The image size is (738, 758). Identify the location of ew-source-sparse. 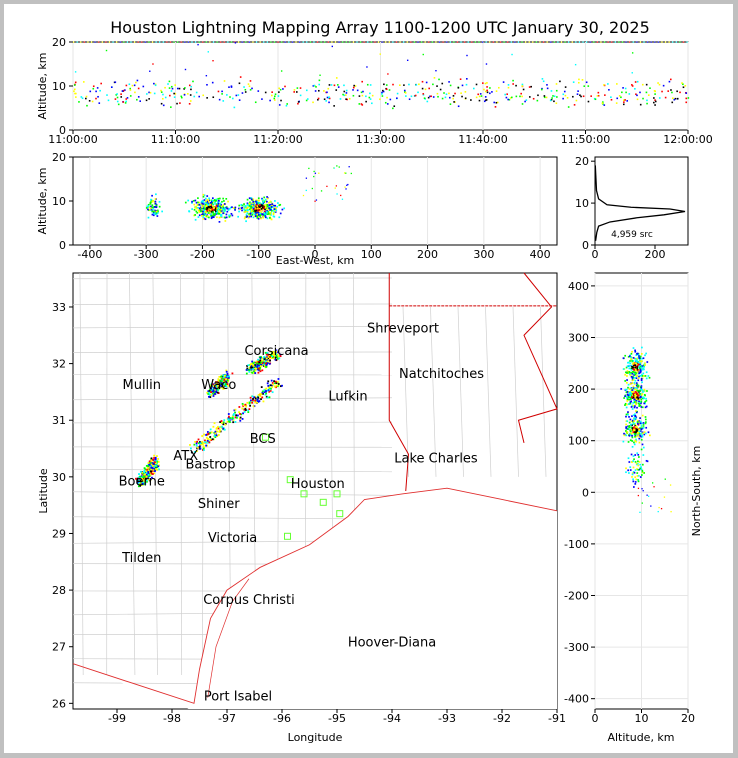
(321, 191).